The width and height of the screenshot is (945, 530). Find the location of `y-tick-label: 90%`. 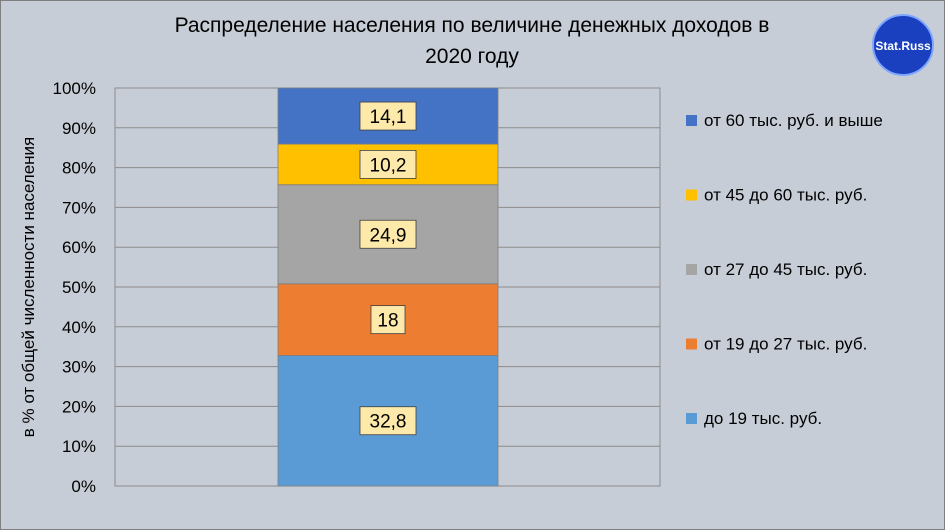

y-tick-label: 90% is located at coordinates (79, 128).